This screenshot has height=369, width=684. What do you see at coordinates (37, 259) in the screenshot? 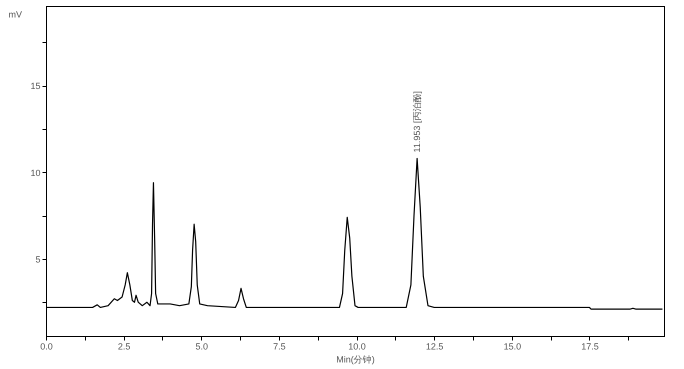
I see `y-tick-label: 5` at bounding box center [37, 259].